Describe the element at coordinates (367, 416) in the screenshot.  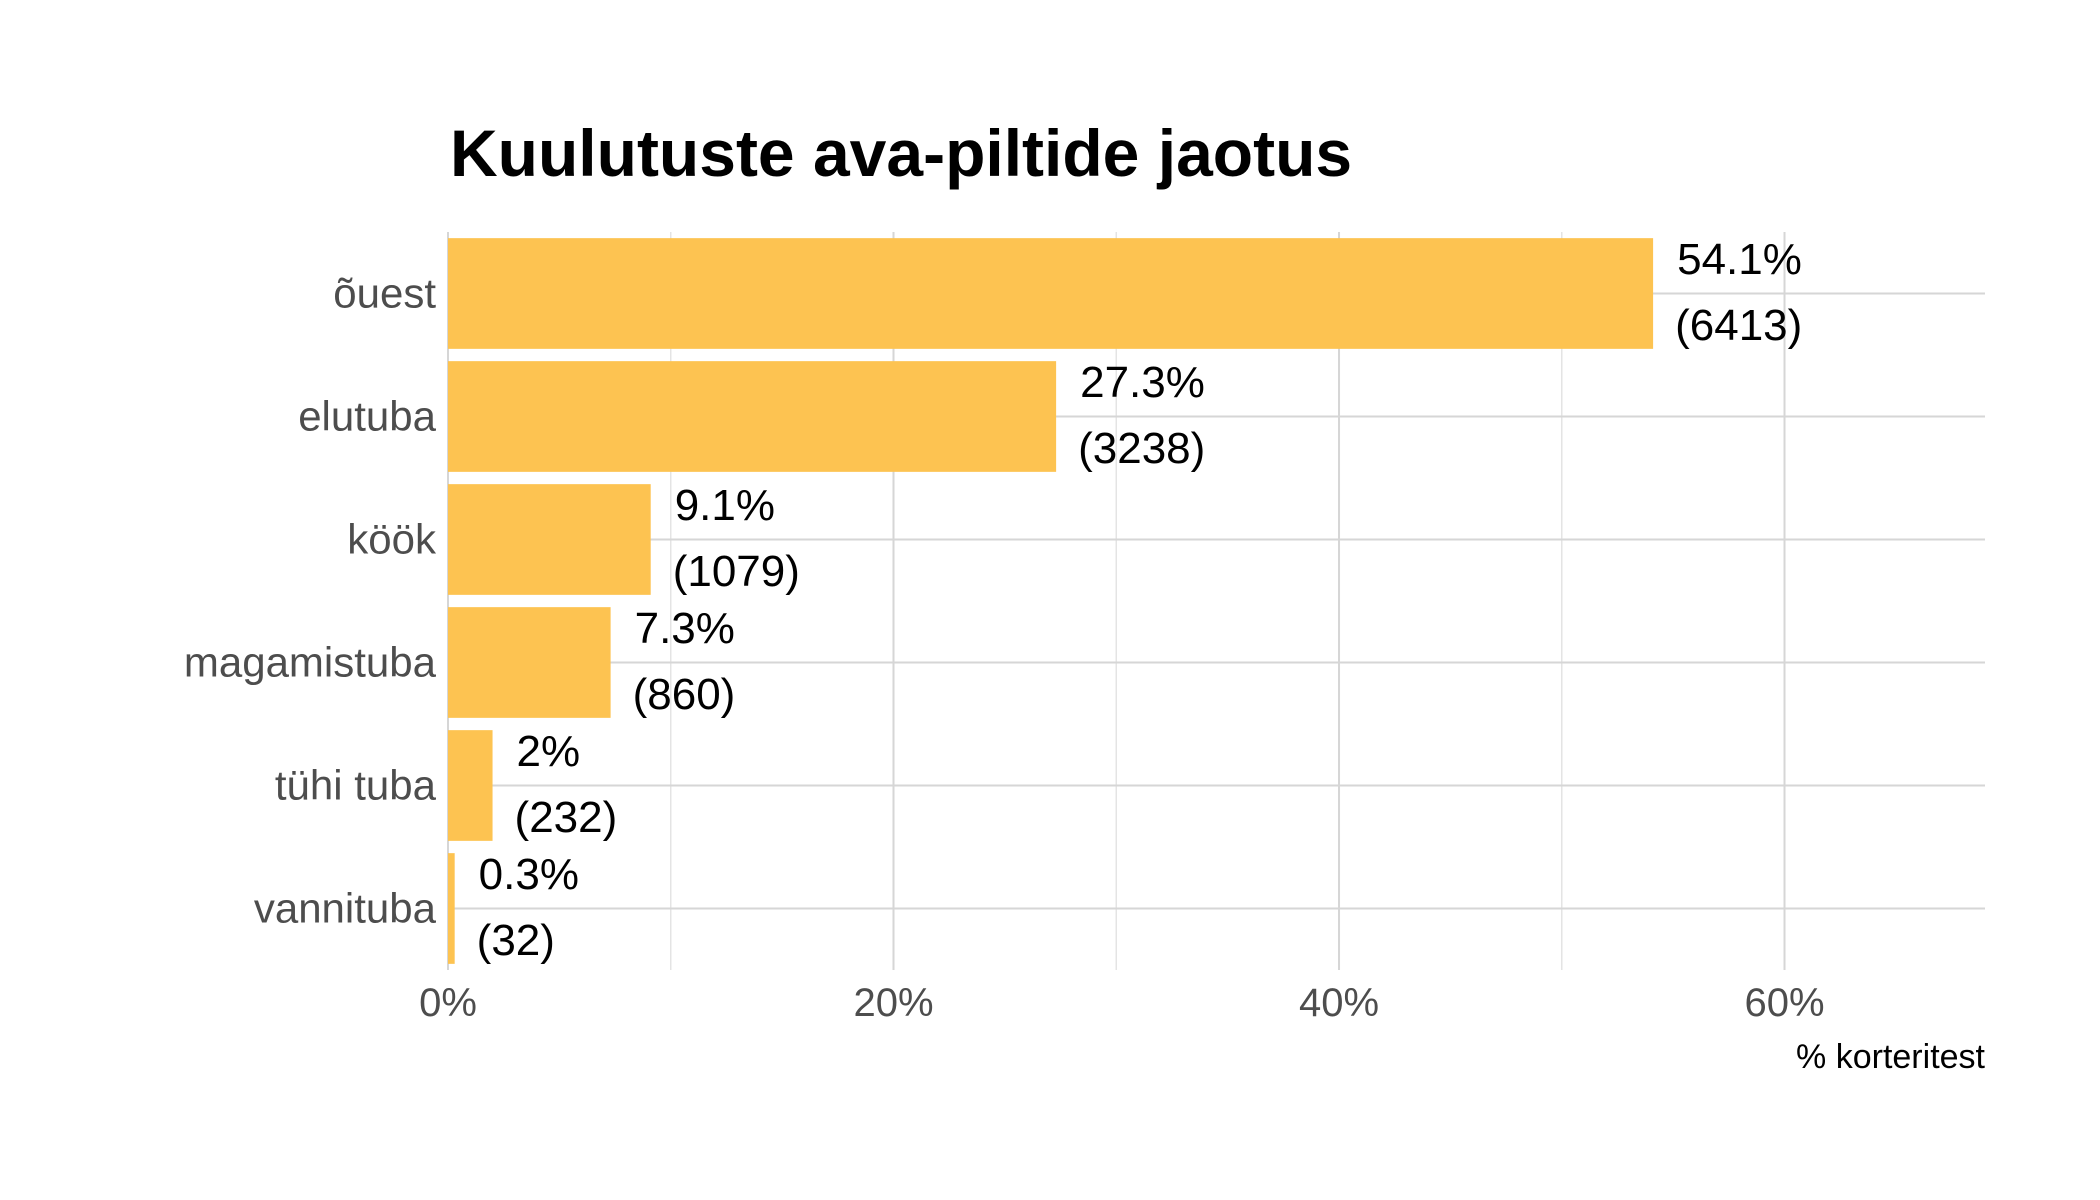
I see `category-label: elutuba` at that location.